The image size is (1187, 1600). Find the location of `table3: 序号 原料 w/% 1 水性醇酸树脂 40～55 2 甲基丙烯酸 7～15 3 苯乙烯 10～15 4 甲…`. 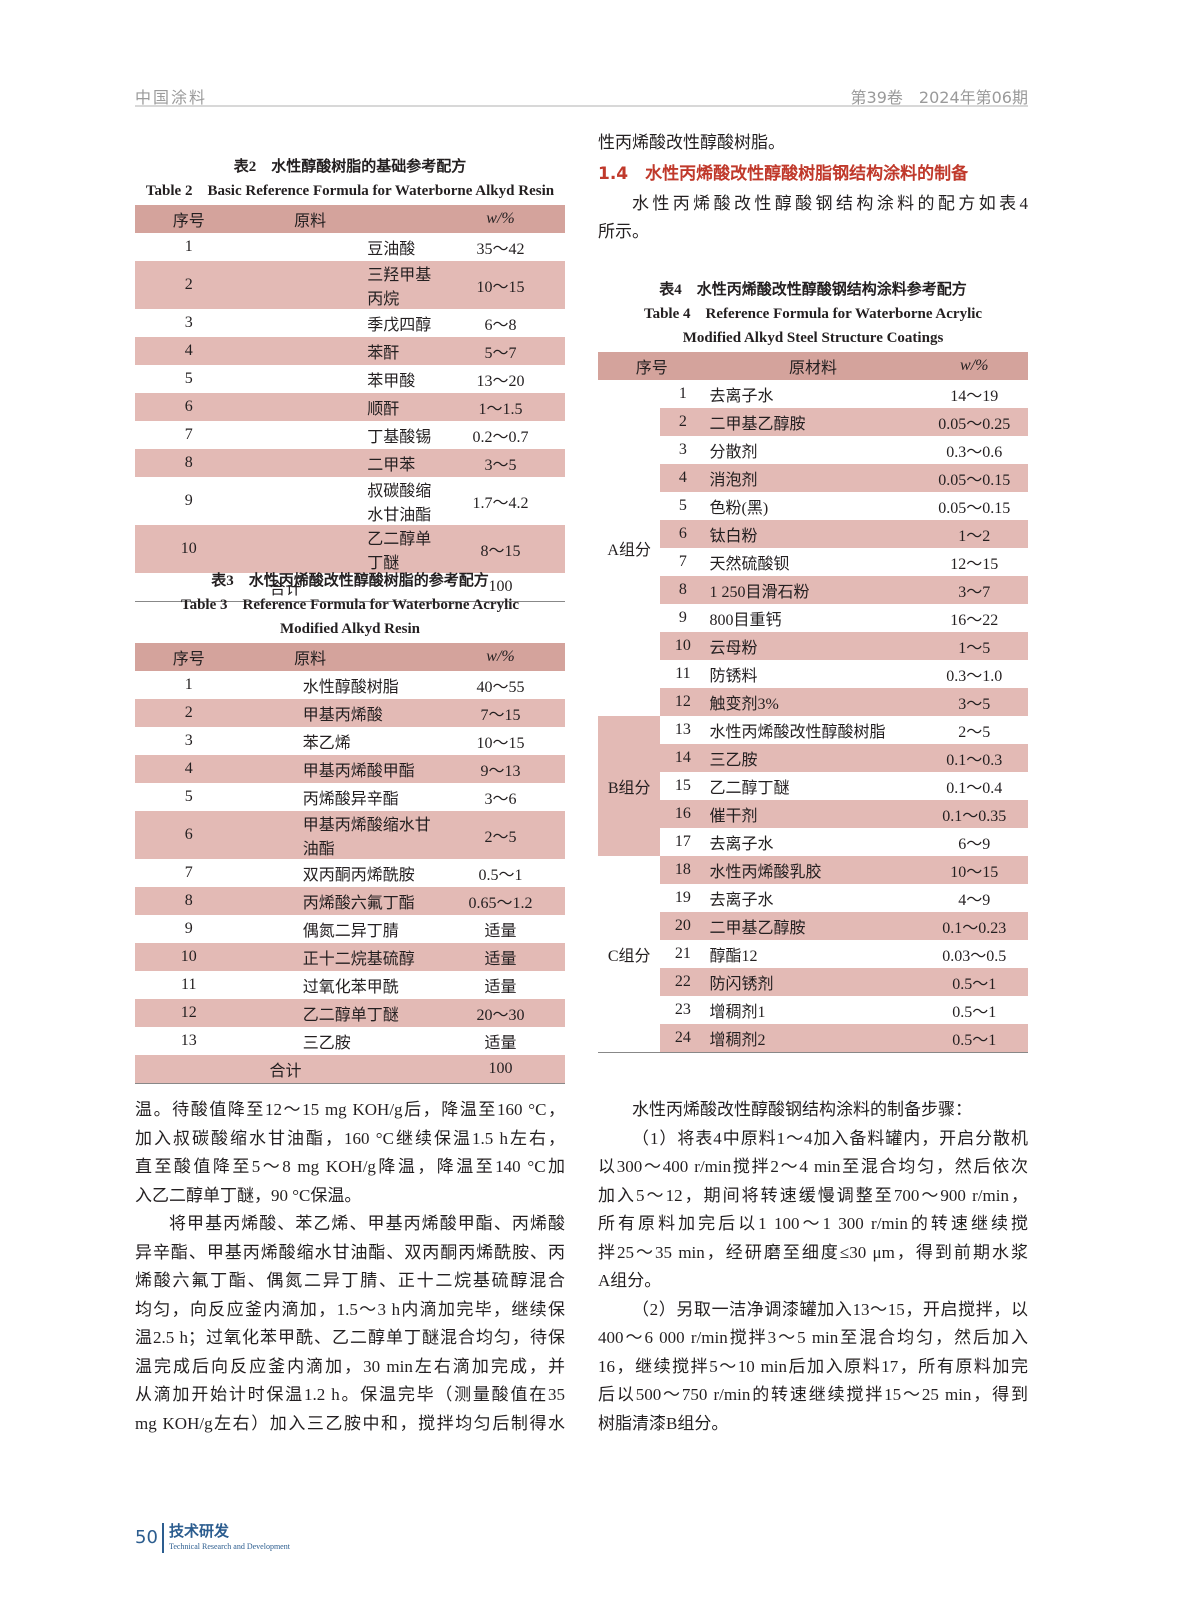

table3: 序号 原料 w/% 1 水性醇酸树脂 40～55 2 甲基丙烯酸 7～15 3 苯乙烯 10～15 4 甲… is located at coordinates (350, 863).